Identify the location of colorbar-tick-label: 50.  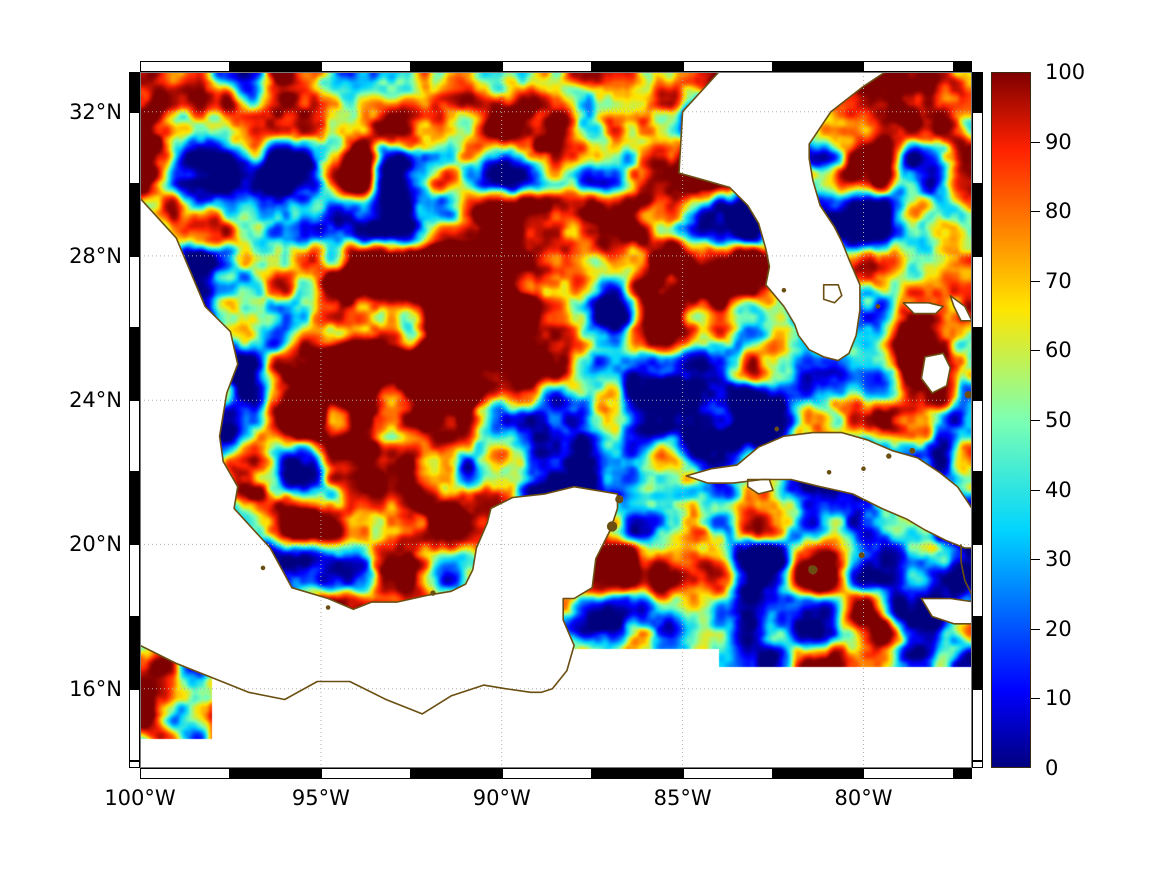
(1058, 420).